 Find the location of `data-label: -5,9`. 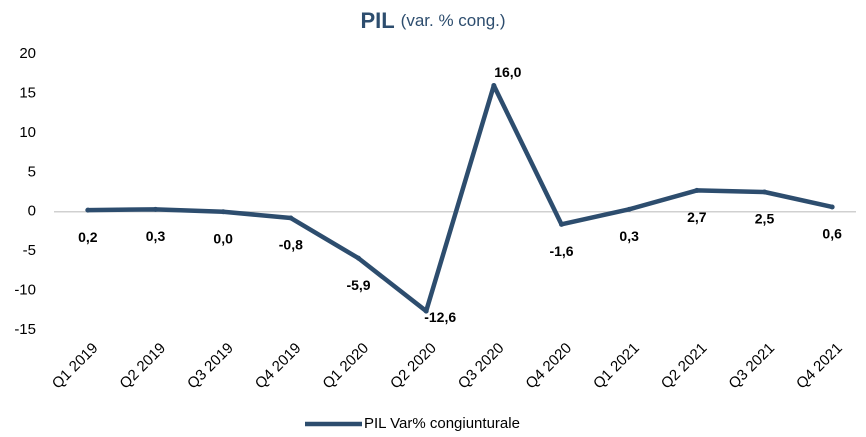

data-label: -5,9 is located at coordinates (358, 285).